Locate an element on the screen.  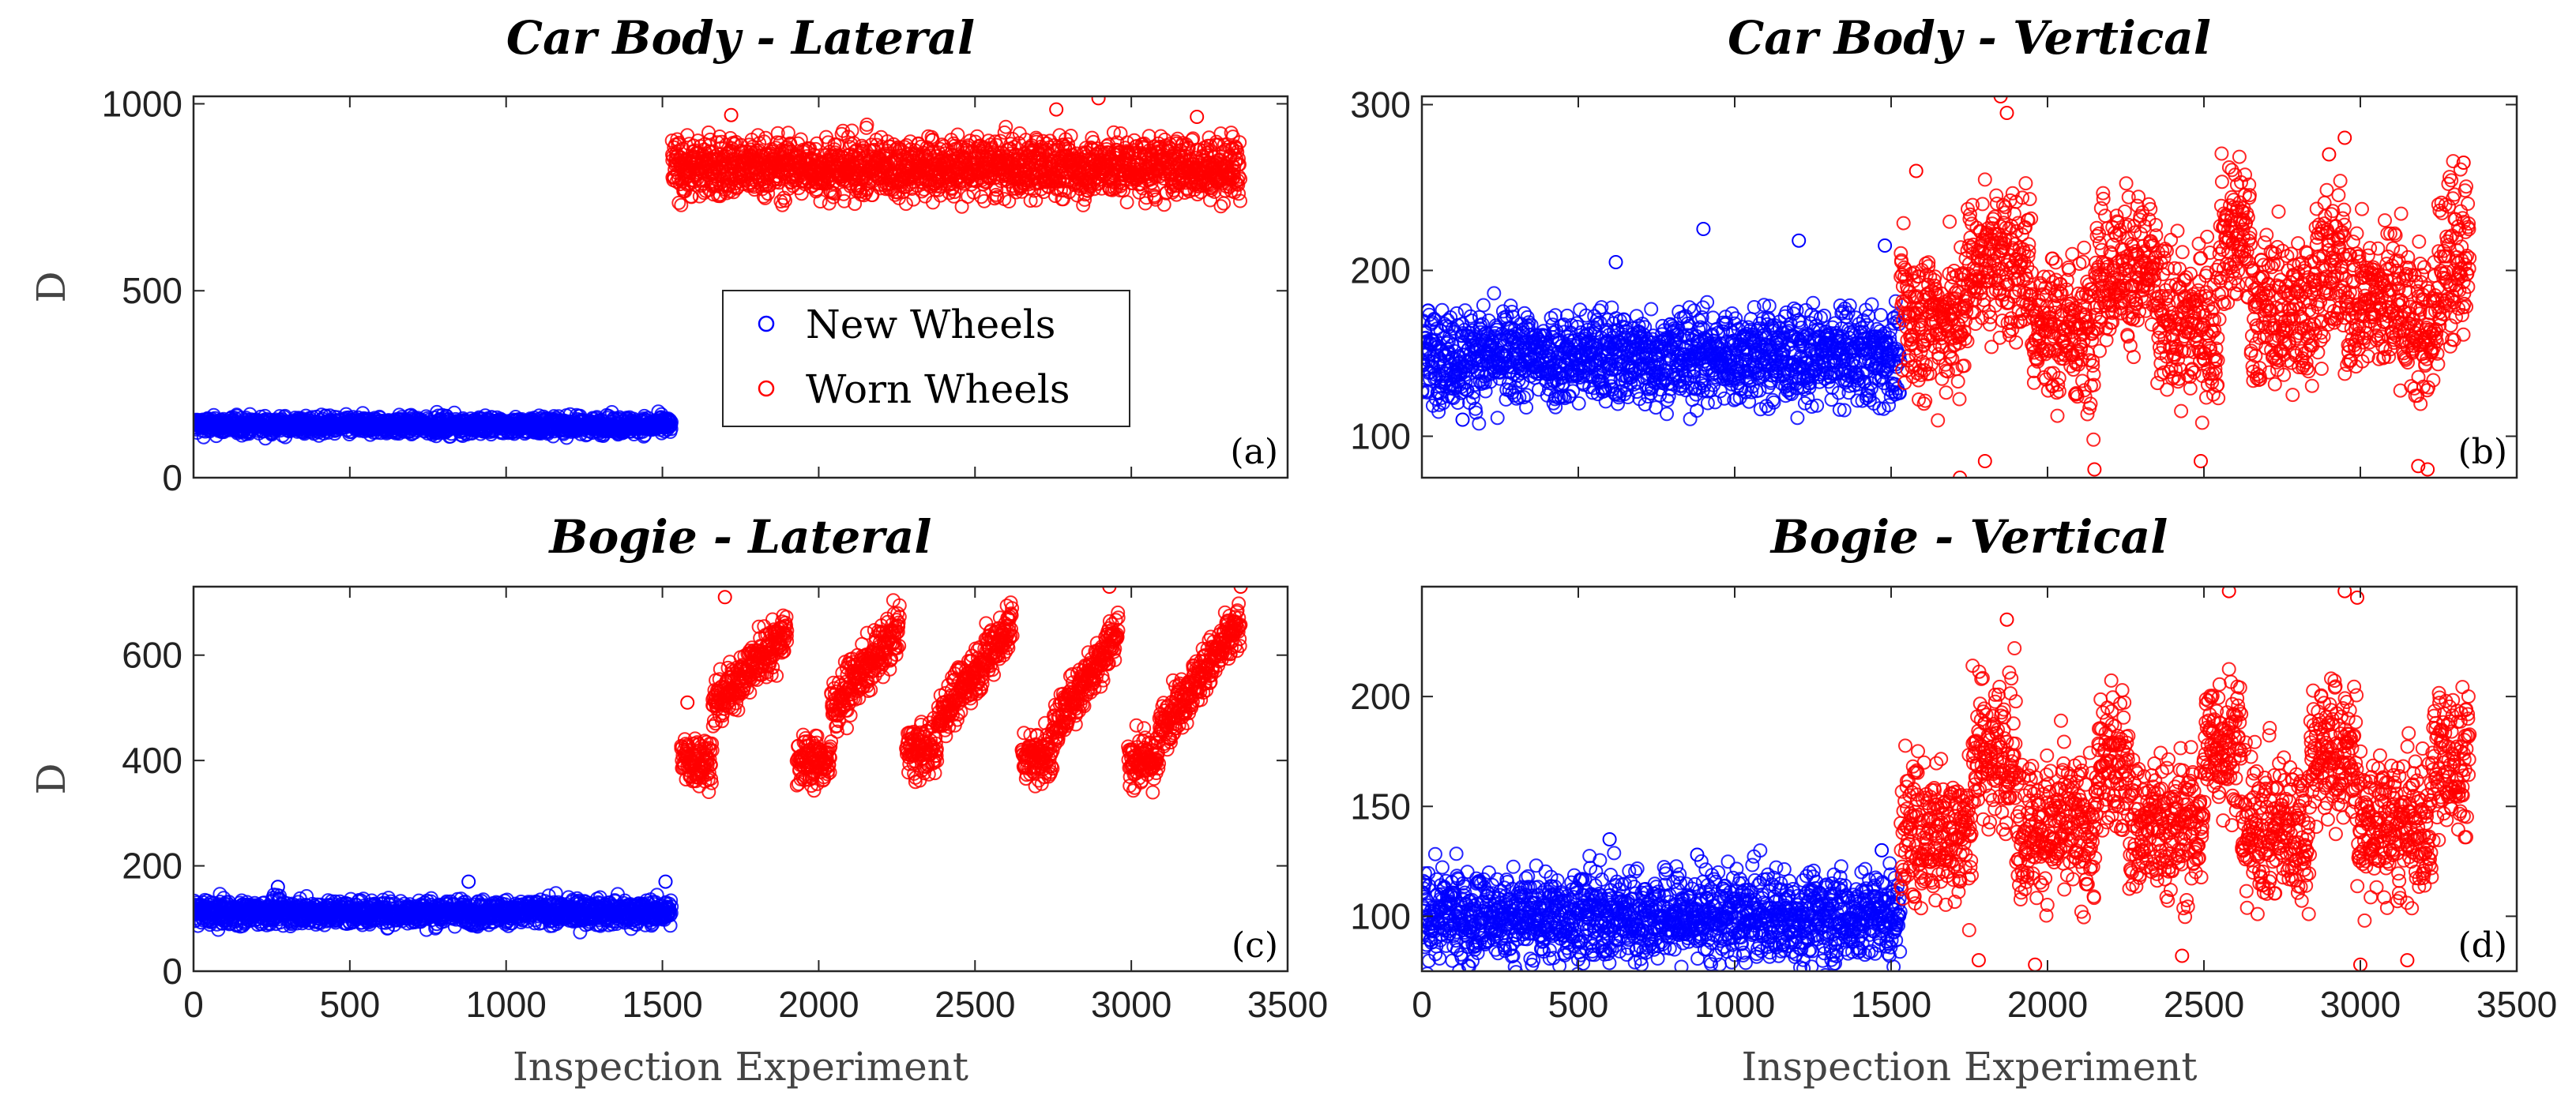
axes-frame is located at coordinates (740, 287).